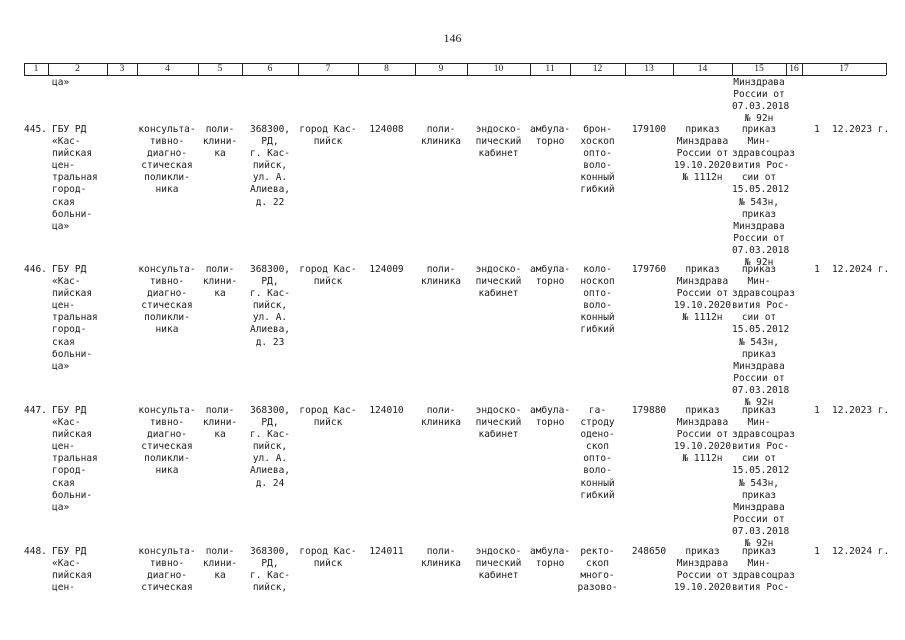 This screenshot has height=640, width=905. What do you see at coordinates (77, 69) in the screenshot?
I see `header-column-number: 2` at bounding box center [77, 69].